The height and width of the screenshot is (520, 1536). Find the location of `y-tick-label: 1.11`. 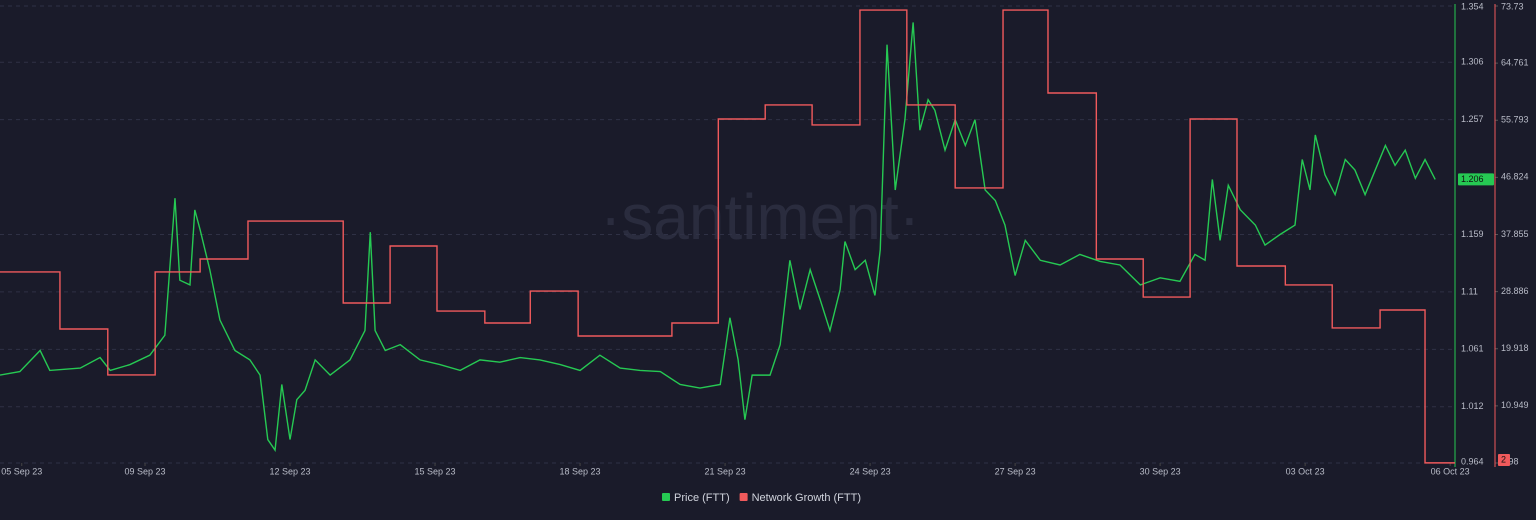

y-tick-label: 1.11 is located at coordinates (1469, 291).